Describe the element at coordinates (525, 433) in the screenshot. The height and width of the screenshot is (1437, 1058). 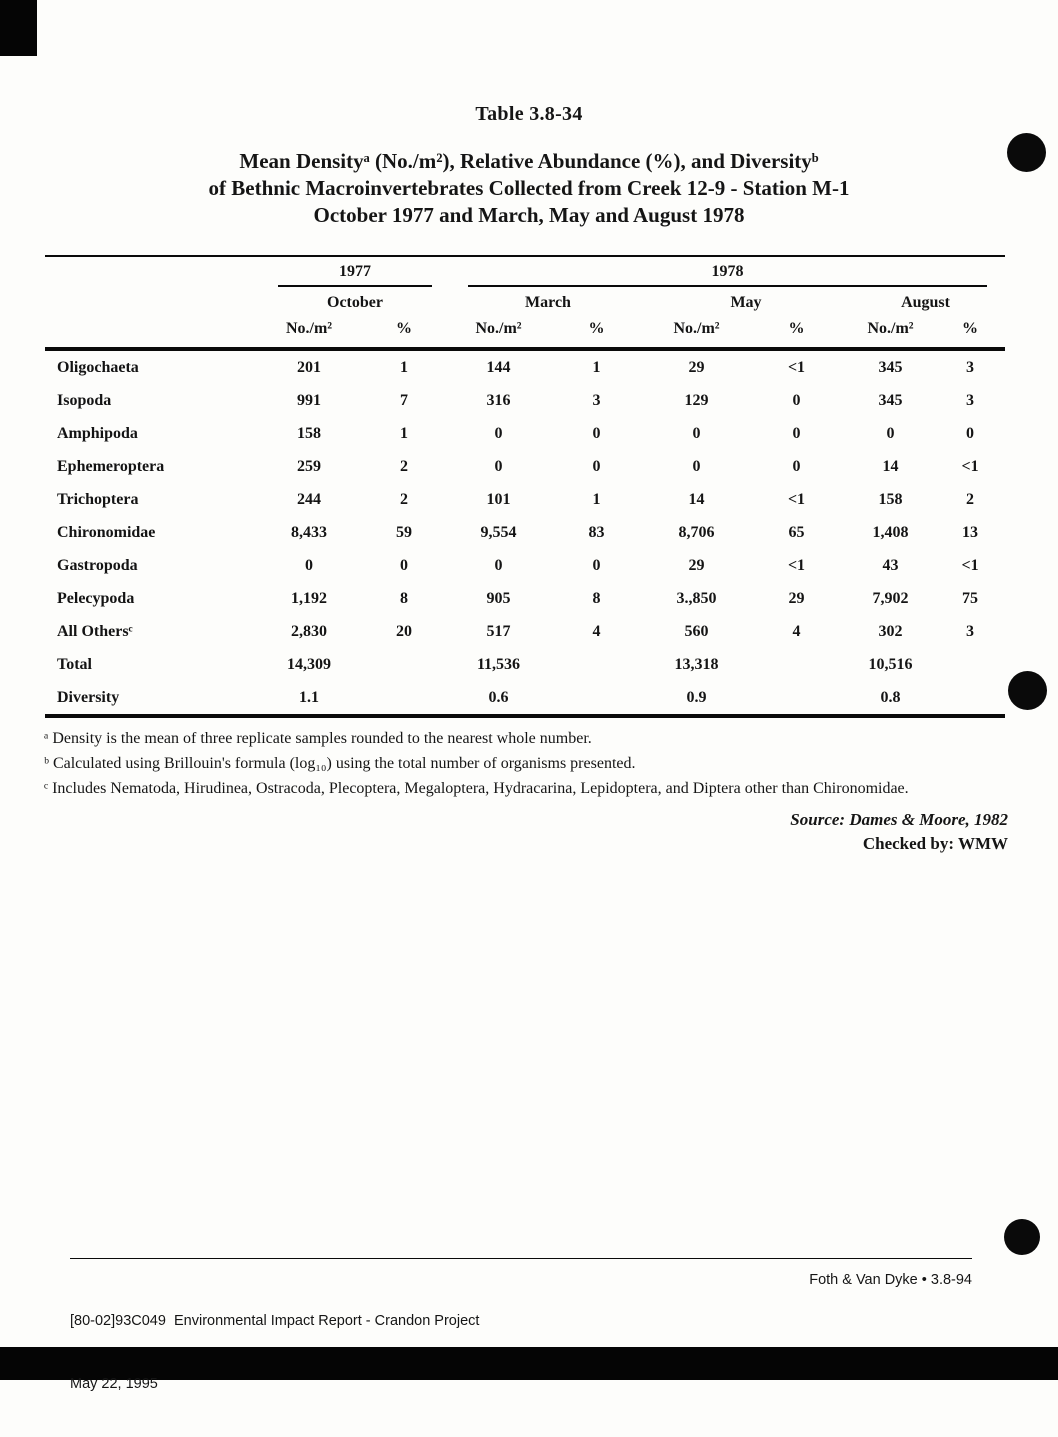
I see `table-row: Amphipoda 158 1 0 0 0 0 0 0` at that location.